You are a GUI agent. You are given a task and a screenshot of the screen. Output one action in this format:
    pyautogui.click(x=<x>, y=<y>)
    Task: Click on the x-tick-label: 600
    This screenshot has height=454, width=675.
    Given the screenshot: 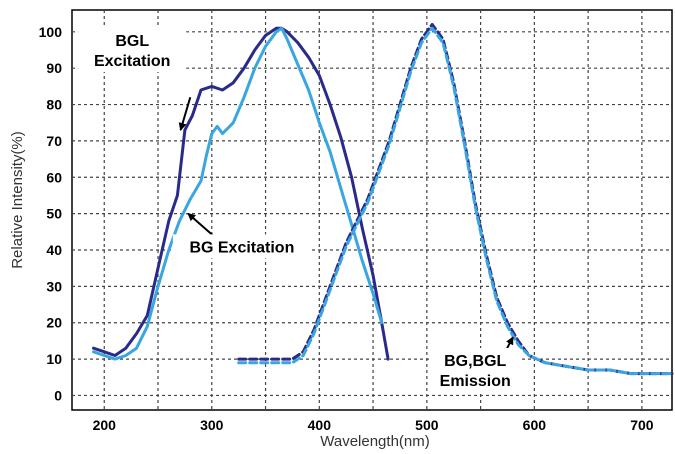 What is the action you would take?
    pyautogui.click(x=535, y=425)
    